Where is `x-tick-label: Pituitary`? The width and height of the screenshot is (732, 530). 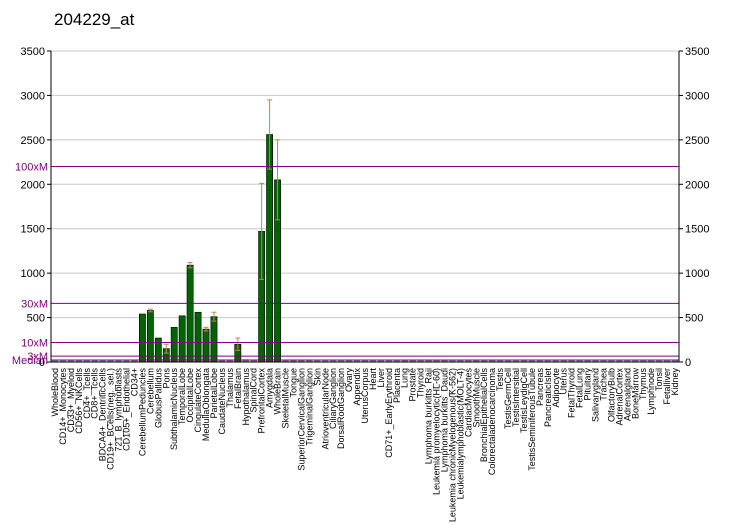
x-tick-label: Pituitary is located at coordinates (588, 384).